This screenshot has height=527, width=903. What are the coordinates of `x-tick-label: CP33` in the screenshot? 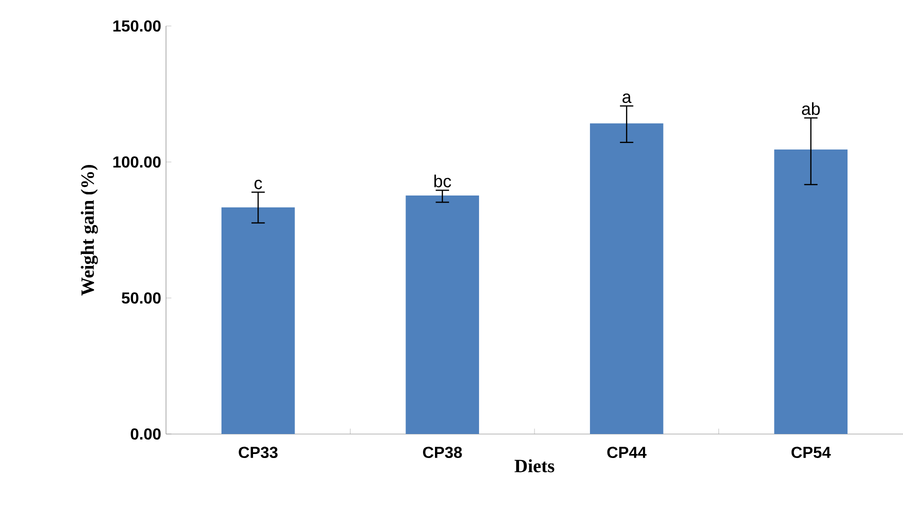 It's located at (258, 452).